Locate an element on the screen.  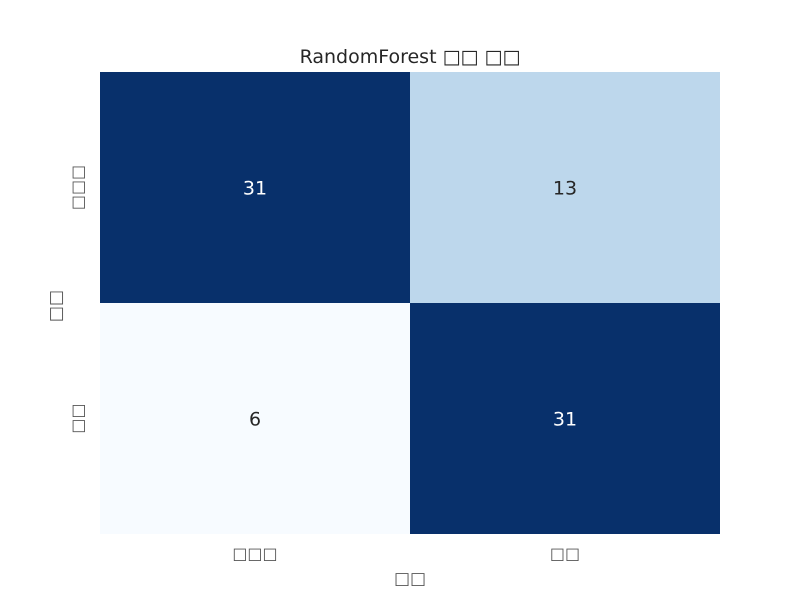
x-tick-label-1: □□ is located at coordinates (565, 553).